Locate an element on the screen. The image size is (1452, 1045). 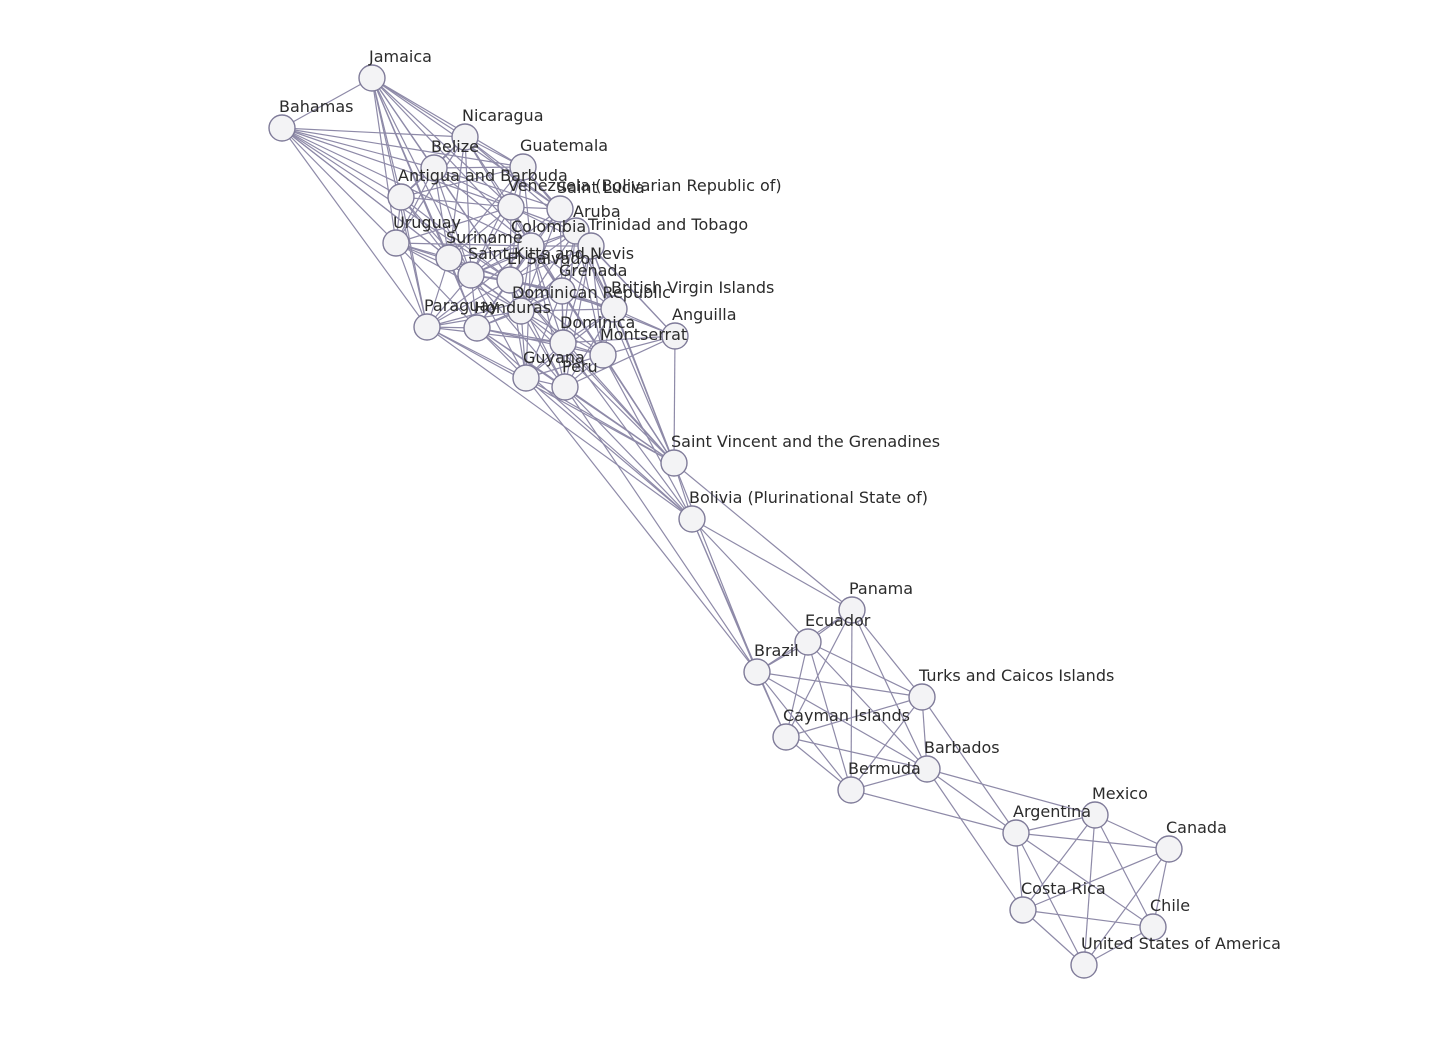
edge-bahamas-antigua is located at coordinates (341, 162).